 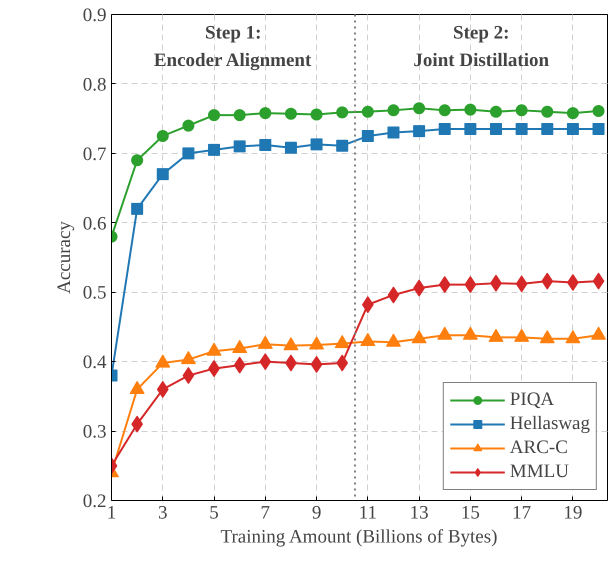 I want to click on legend-label: Hellaswag, so click(x=550, y=424).